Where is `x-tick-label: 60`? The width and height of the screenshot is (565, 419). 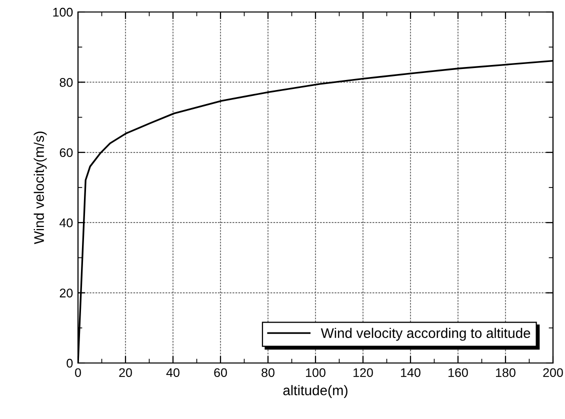 x-tick-label: 60 is located at coordinates (220, 373).